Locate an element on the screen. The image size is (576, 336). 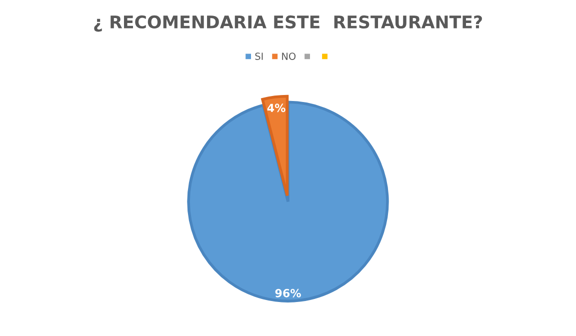
chart-title: ¿ RECOMENDARIA ESTE RESTAURANTE? is located at coordinates (288, 23).